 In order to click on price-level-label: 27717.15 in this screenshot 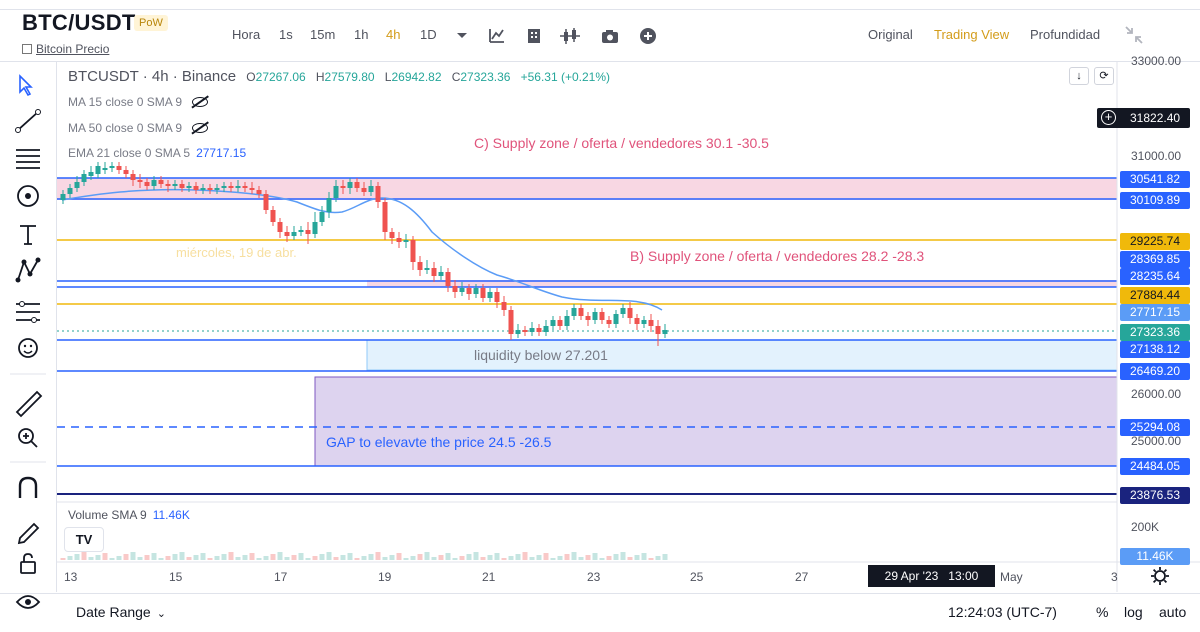, I will do `click(1155, 312)`.